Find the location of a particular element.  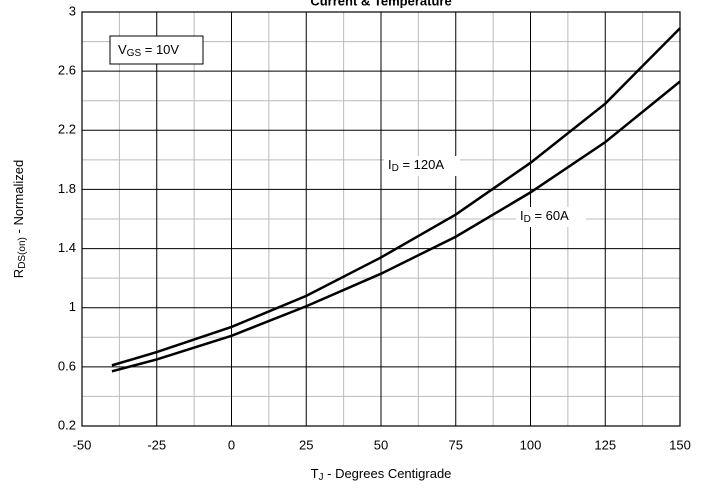

label-main: V is located at coordinates (122, 49).